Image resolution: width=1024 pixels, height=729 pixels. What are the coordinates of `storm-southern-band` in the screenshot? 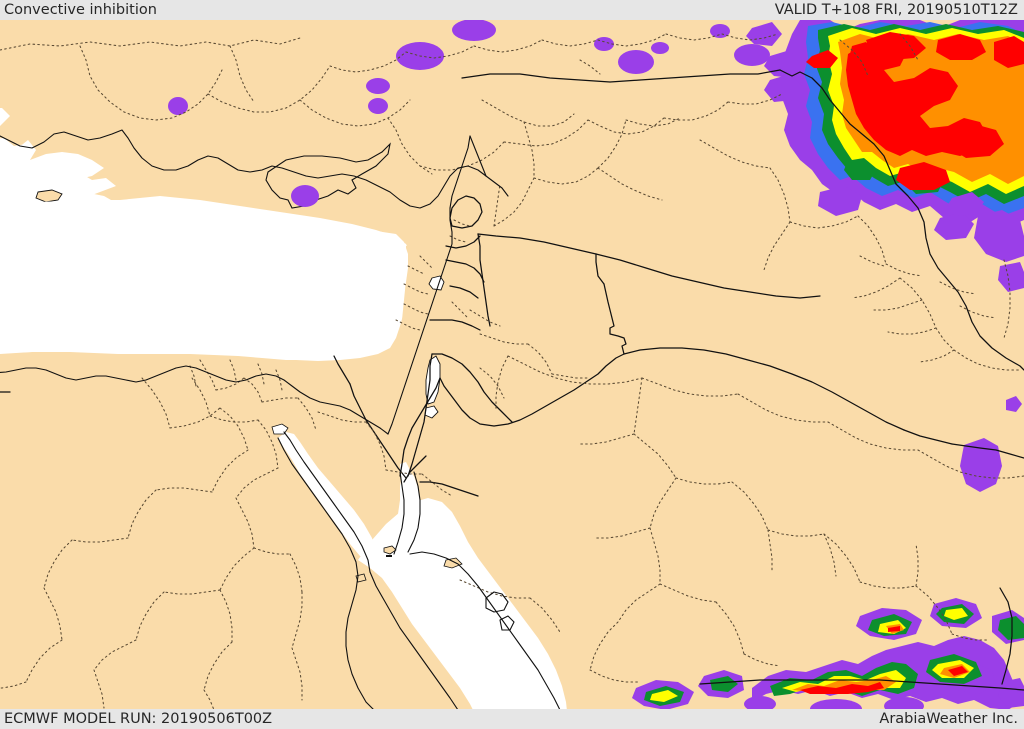 It's located at (828, 653).